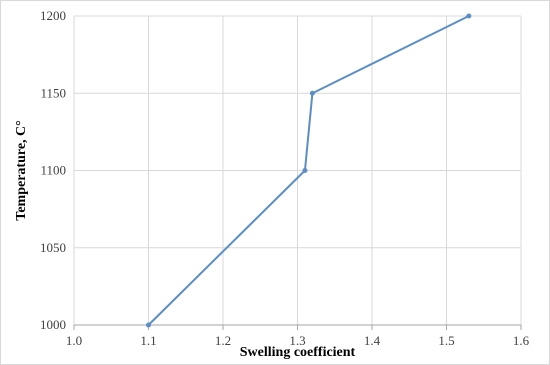  Describe the element at coordinates (53, 247) in the screenshot. I see `y-tick-label: 1050` at that location.